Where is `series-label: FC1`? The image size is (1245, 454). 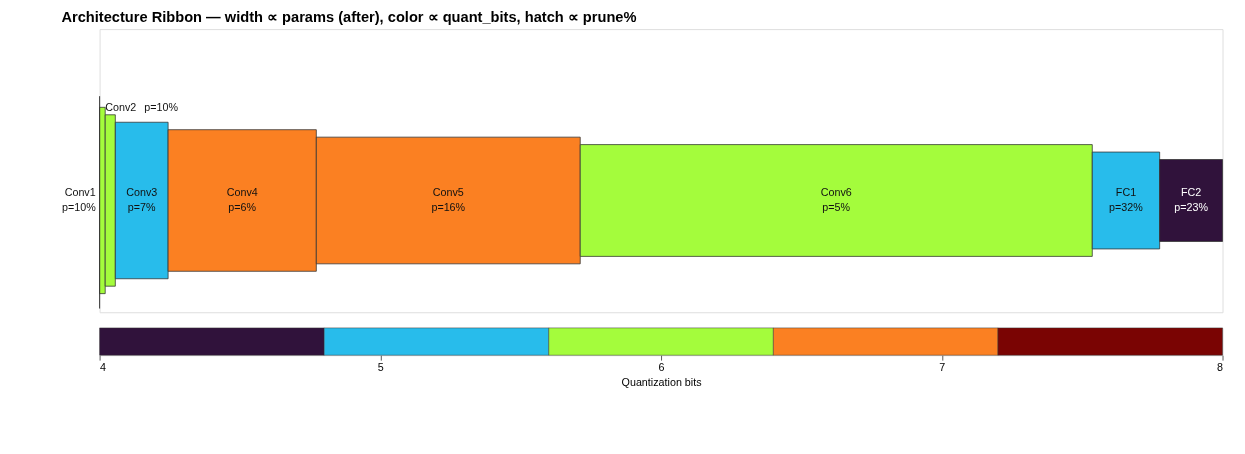 series-label: FC1 is located at coordinates (1126, 191).